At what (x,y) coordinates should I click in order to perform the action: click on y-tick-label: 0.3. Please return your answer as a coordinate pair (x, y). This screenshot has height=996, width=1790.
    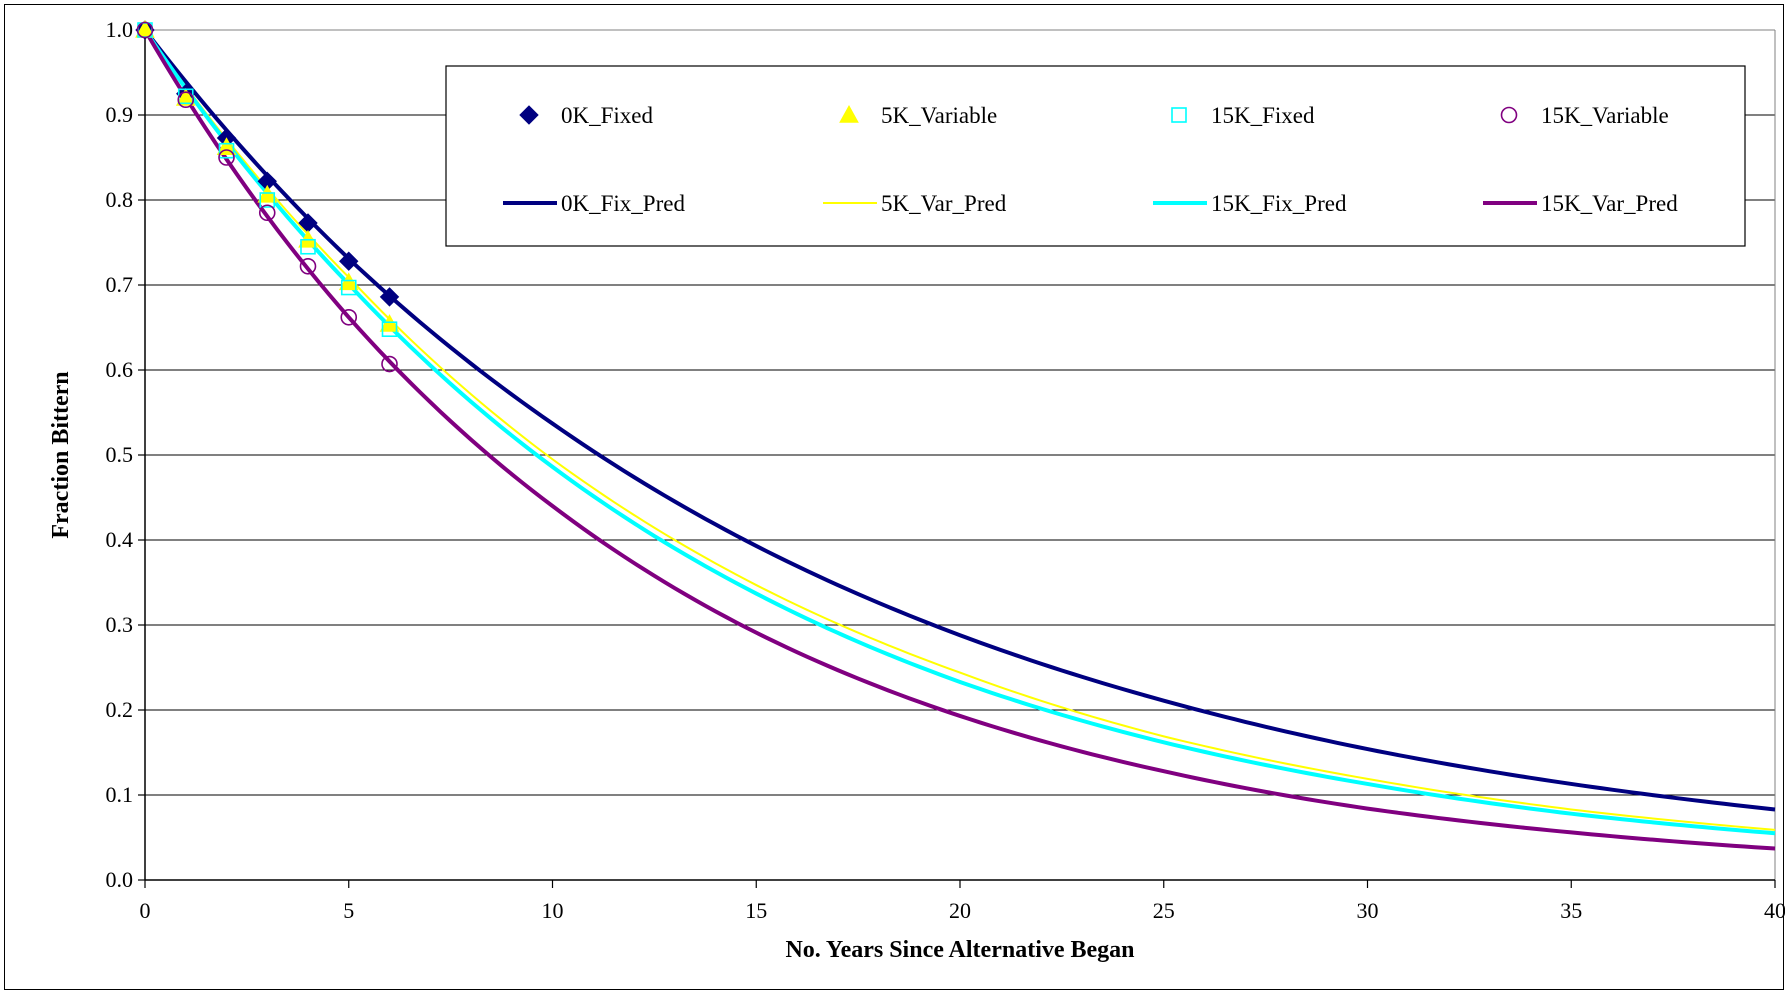
    Looking at the image, I should click on (120, 624).